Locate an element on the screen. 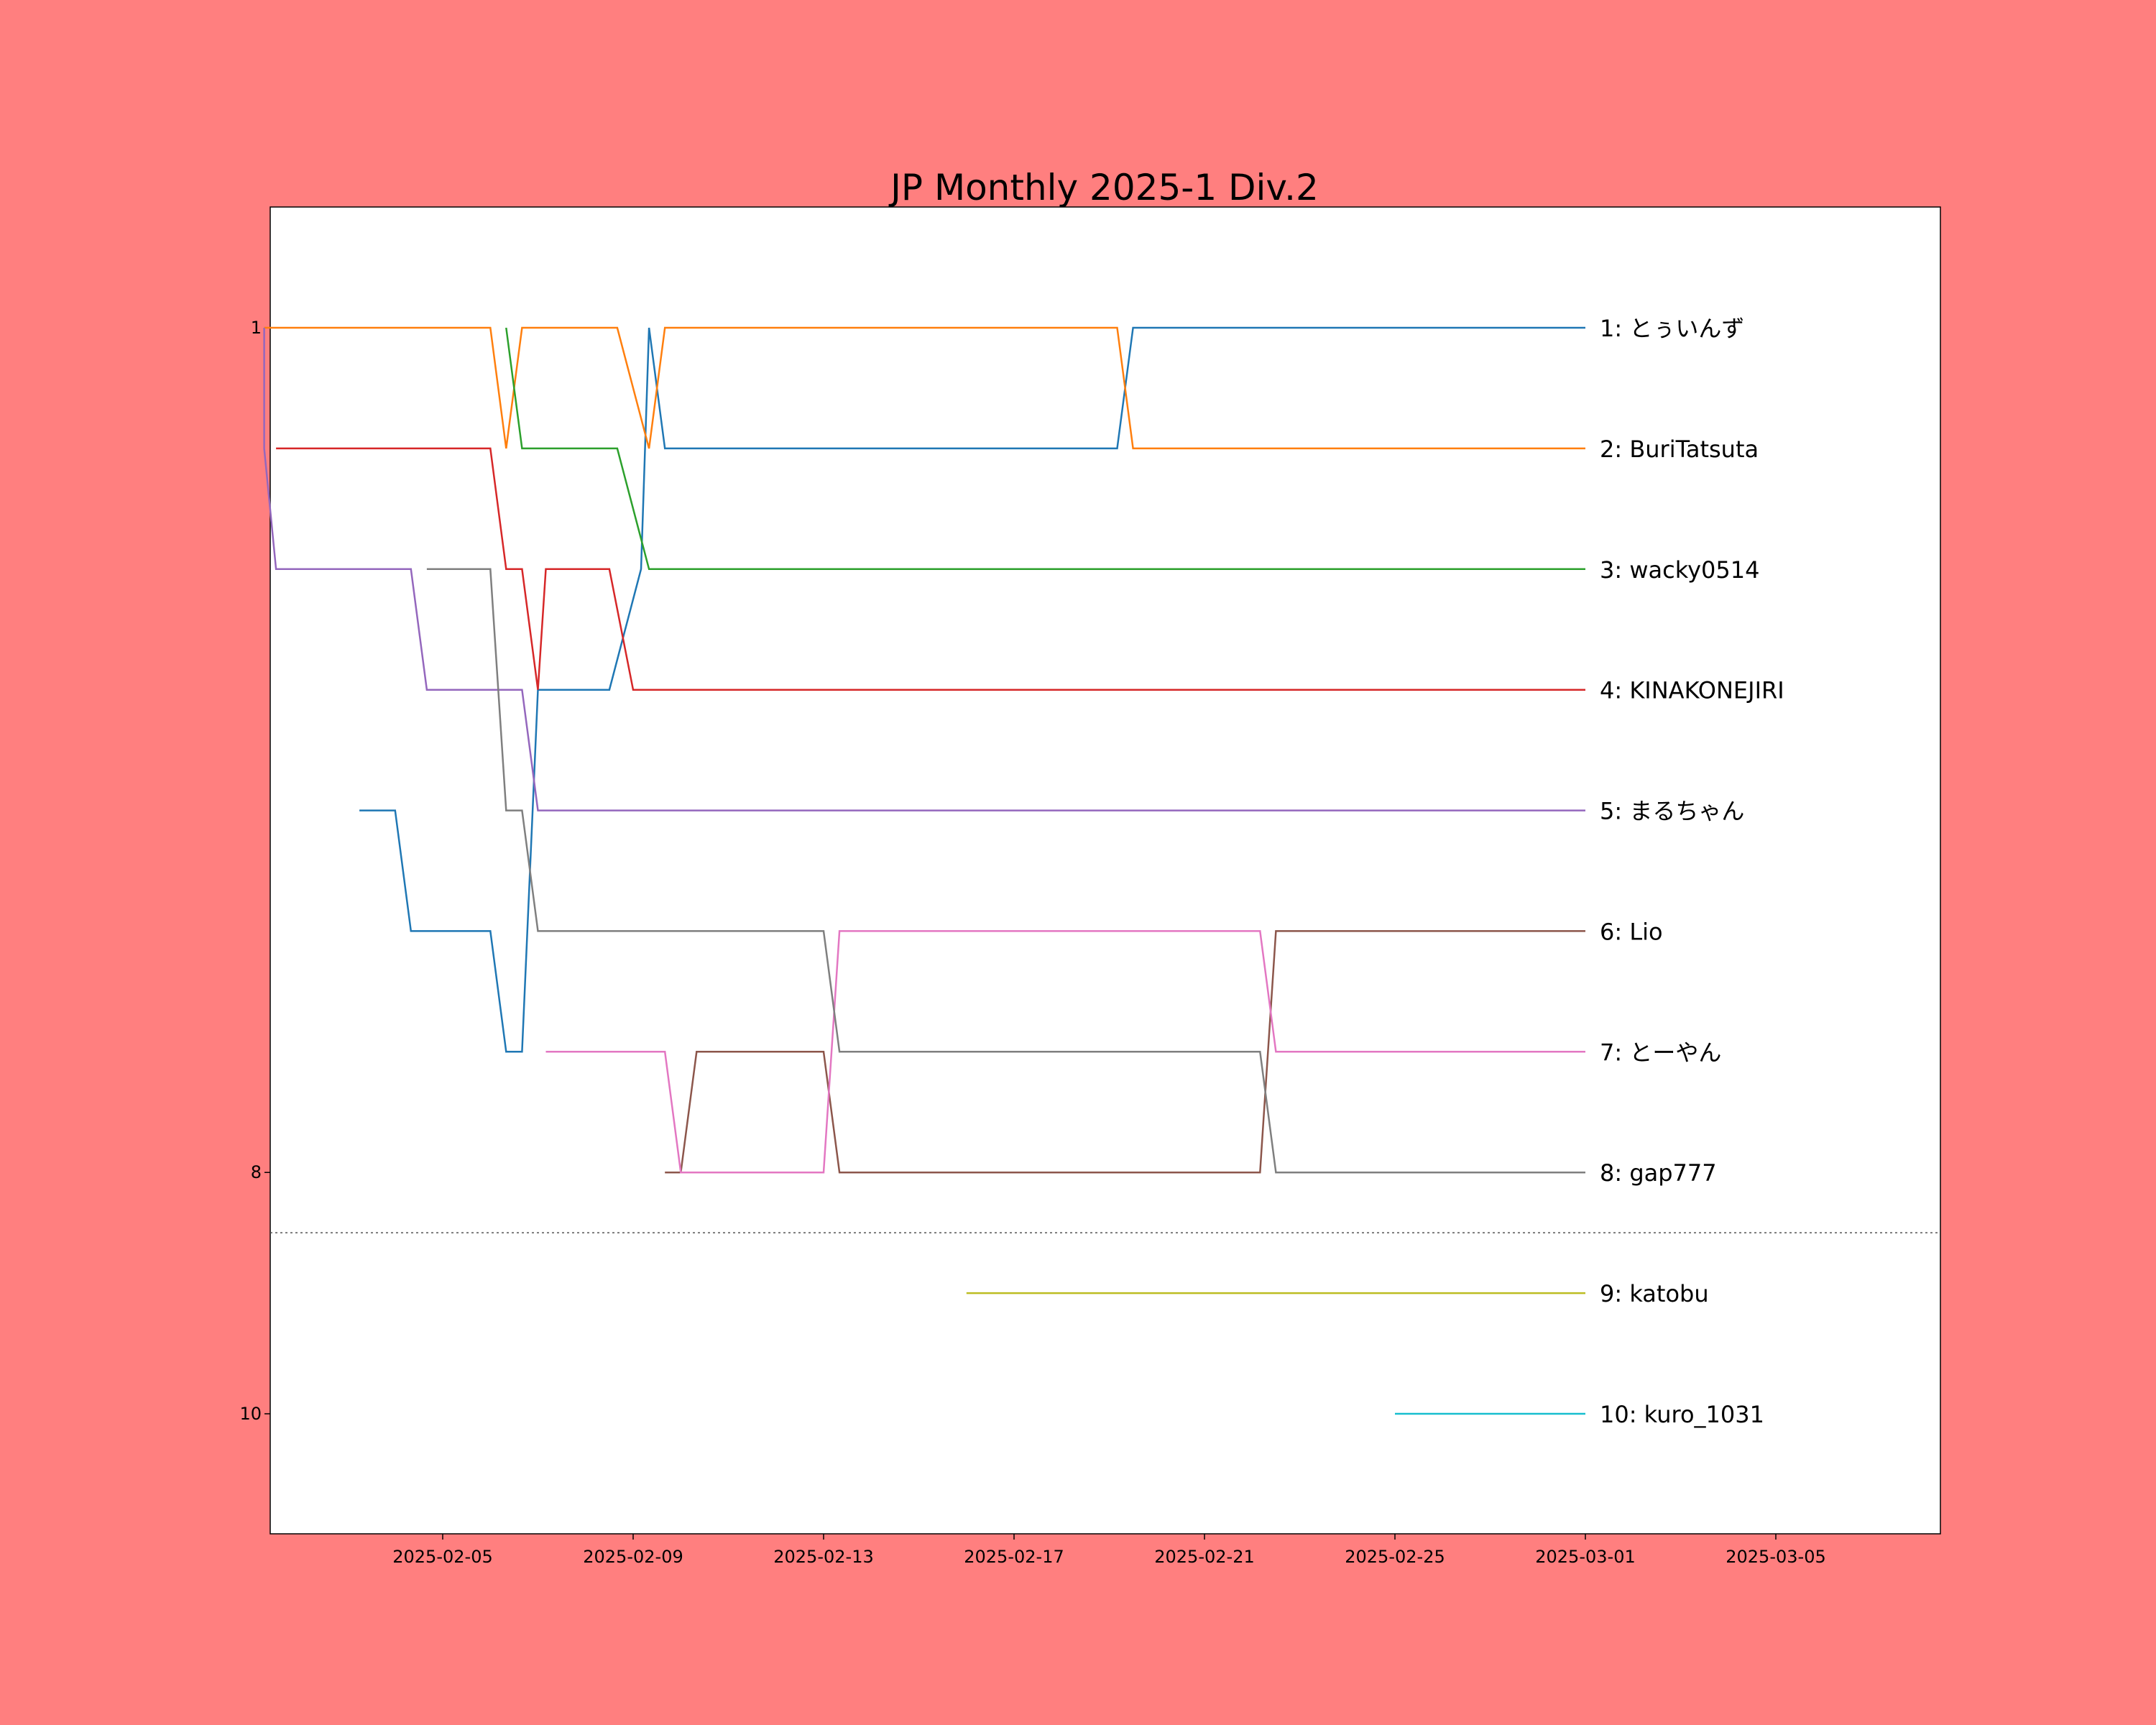 This screenshot has height=1725, width=2156. x-tick-label: 2025-02-17 is located at coordinates (1014, 1557).